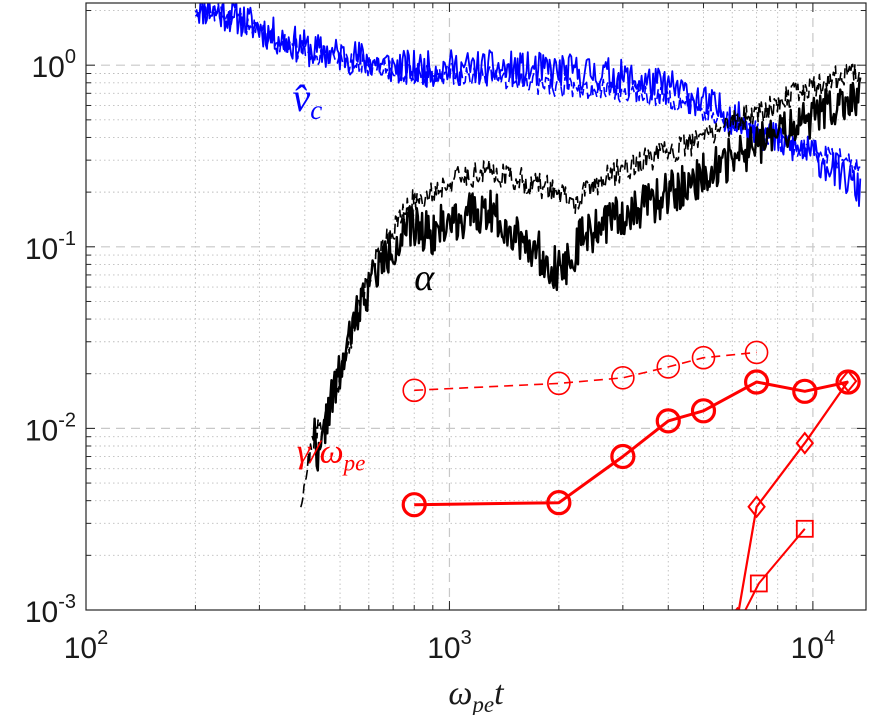  Describe the element at coordinates (67, 239) in the screenshot. I see `y-tick-label-exponent: -1` at that location.